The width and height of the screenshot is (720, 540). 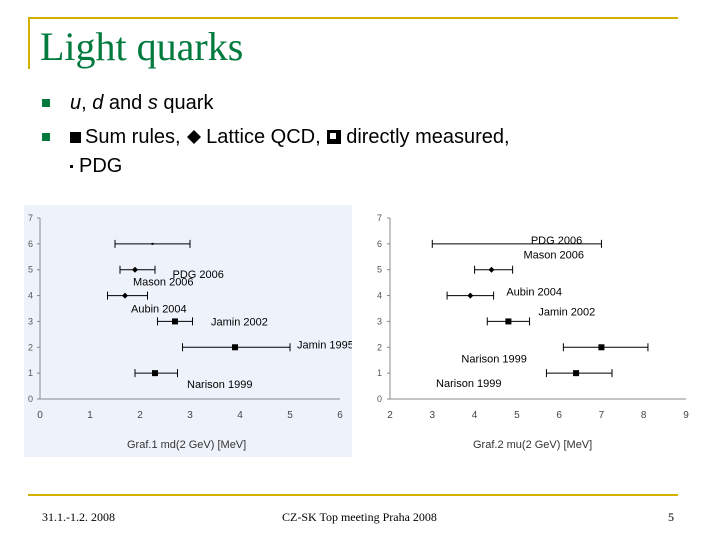 What do you see at coordinates (29, 43) in the screenshot?
I see `left-rule` at bounding box center [29, 43].